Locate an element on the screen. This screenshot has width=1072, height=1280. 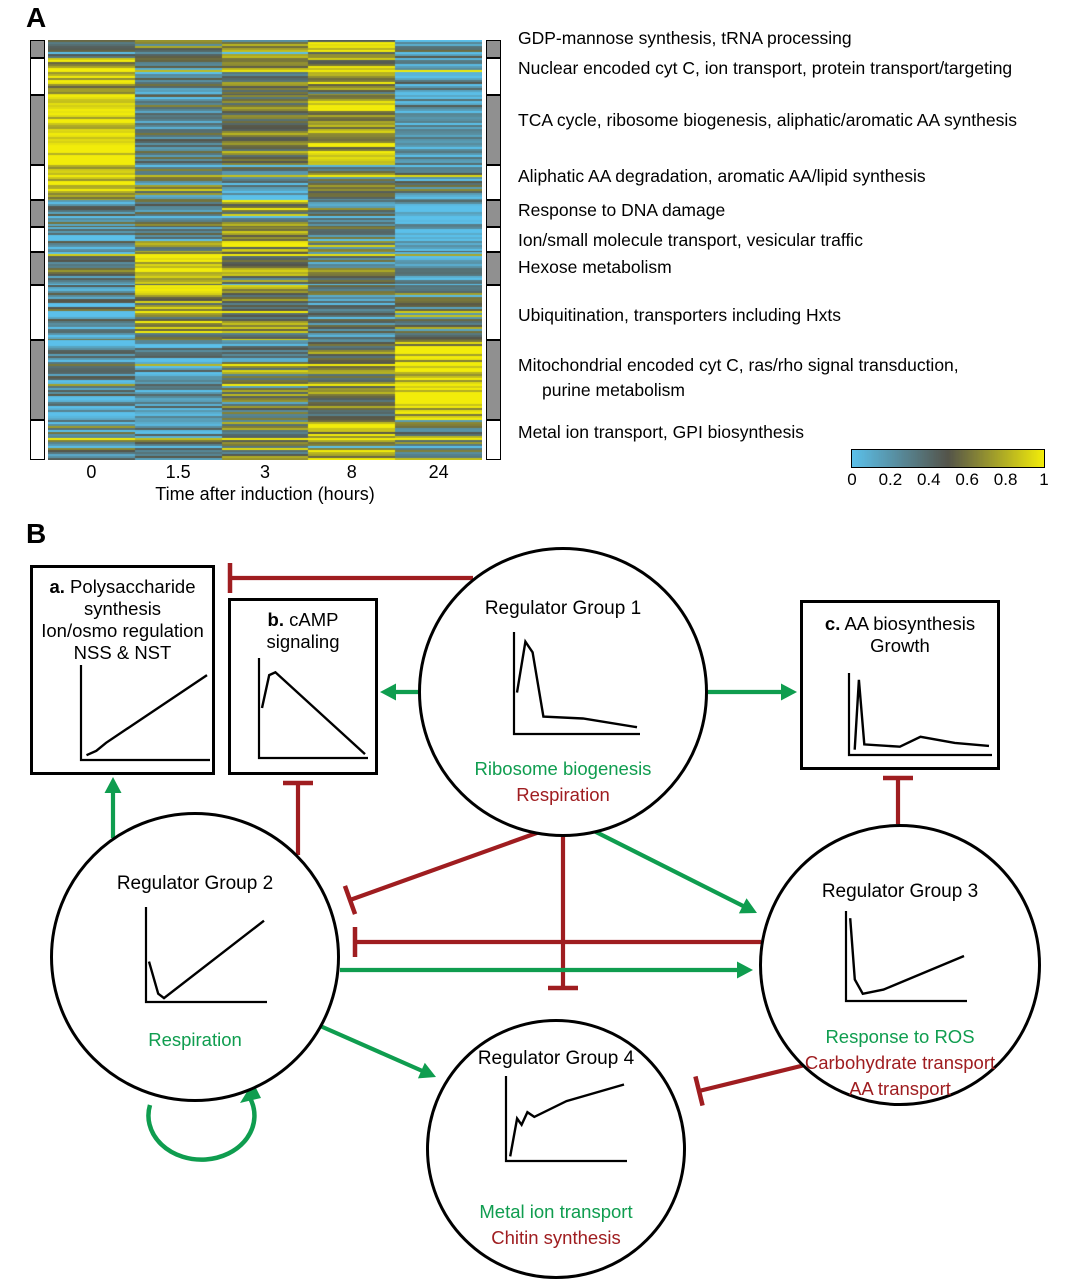
group-title: Regulator Group 2 is located at coordinates (195, 883).